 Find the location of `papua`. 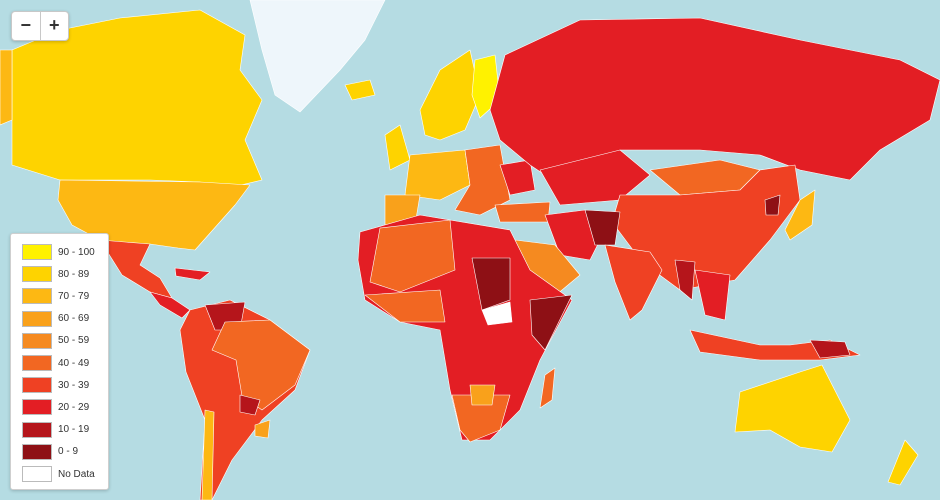

papua is located at coordinates (830, 349).